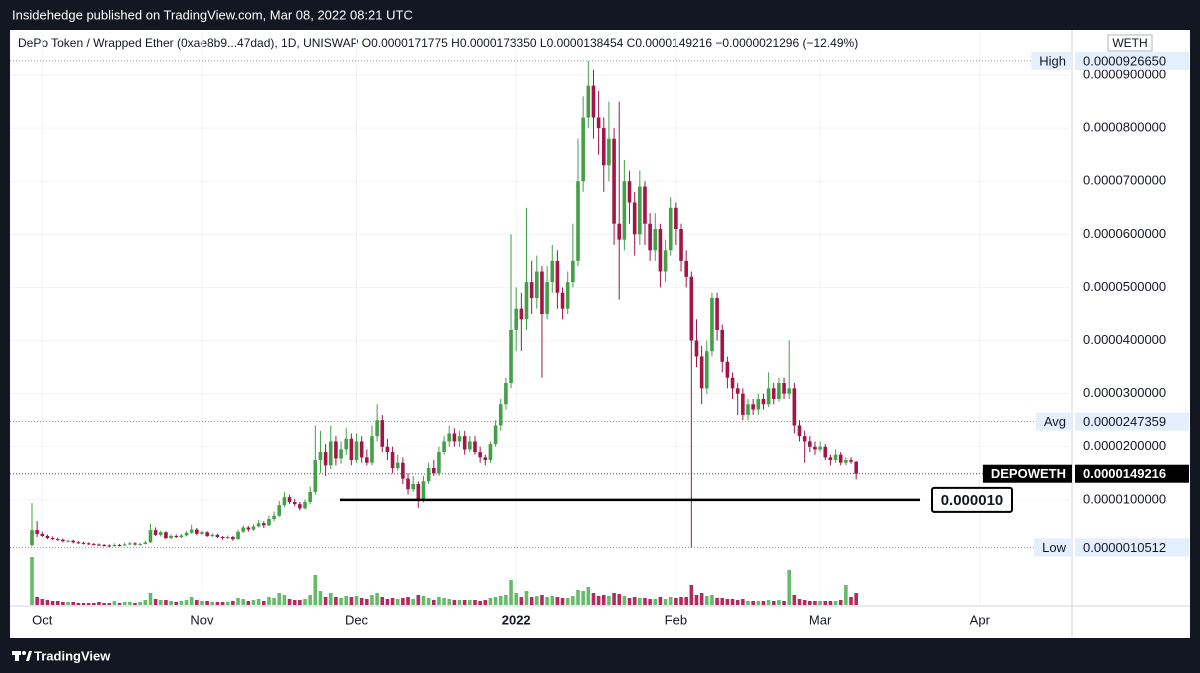 This screenshot has width=1200, height=673. Describe the element at coordinates (1124, 127) in the screenshot. I see `y-tick-label: 0.0000800000` at that location.